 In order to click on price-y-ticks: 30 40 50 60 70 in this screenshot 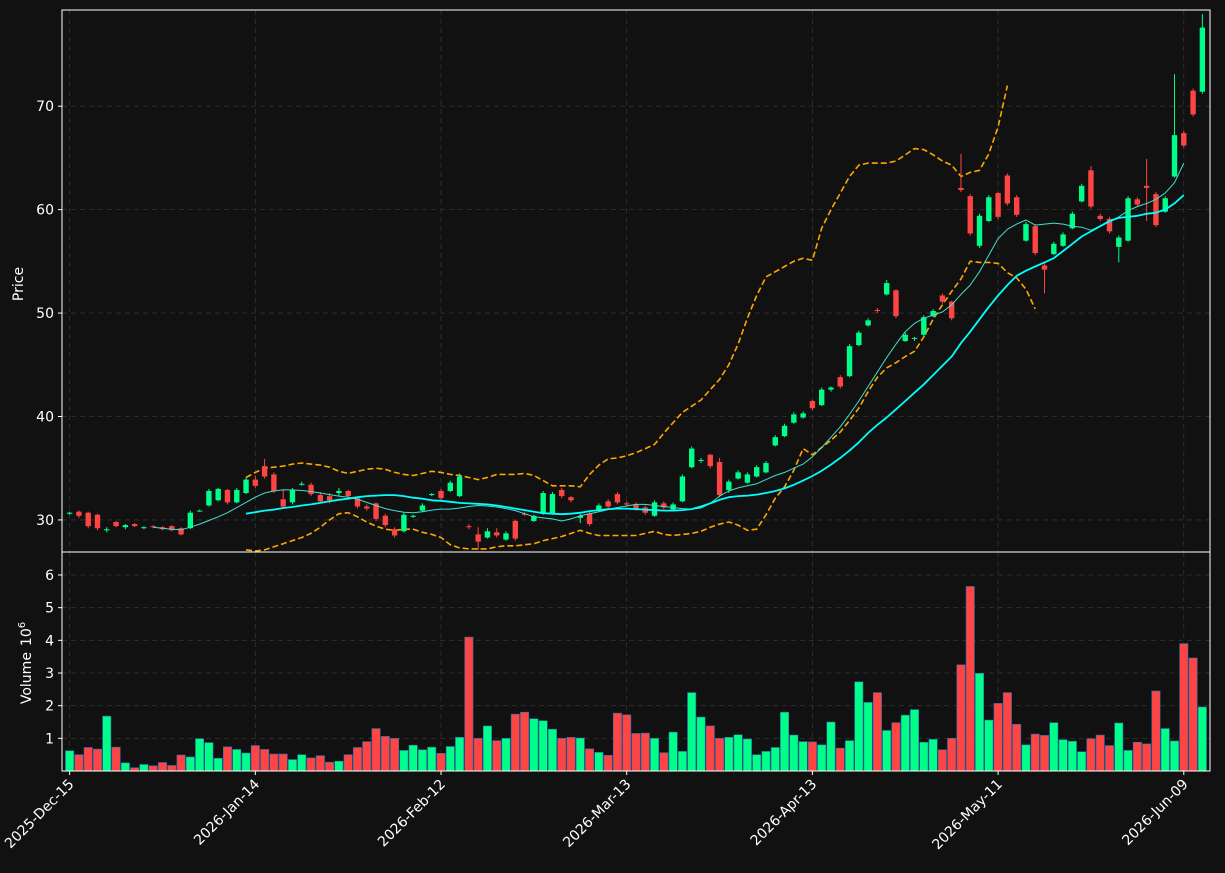, I will do `click(49, 314)`.